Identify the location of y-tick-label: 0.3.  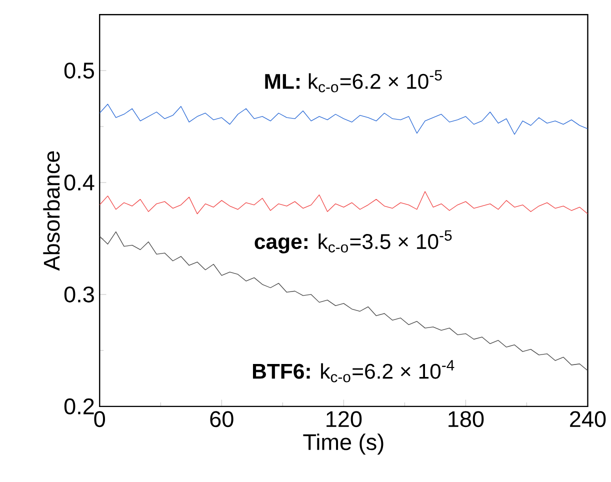
(79, 294).